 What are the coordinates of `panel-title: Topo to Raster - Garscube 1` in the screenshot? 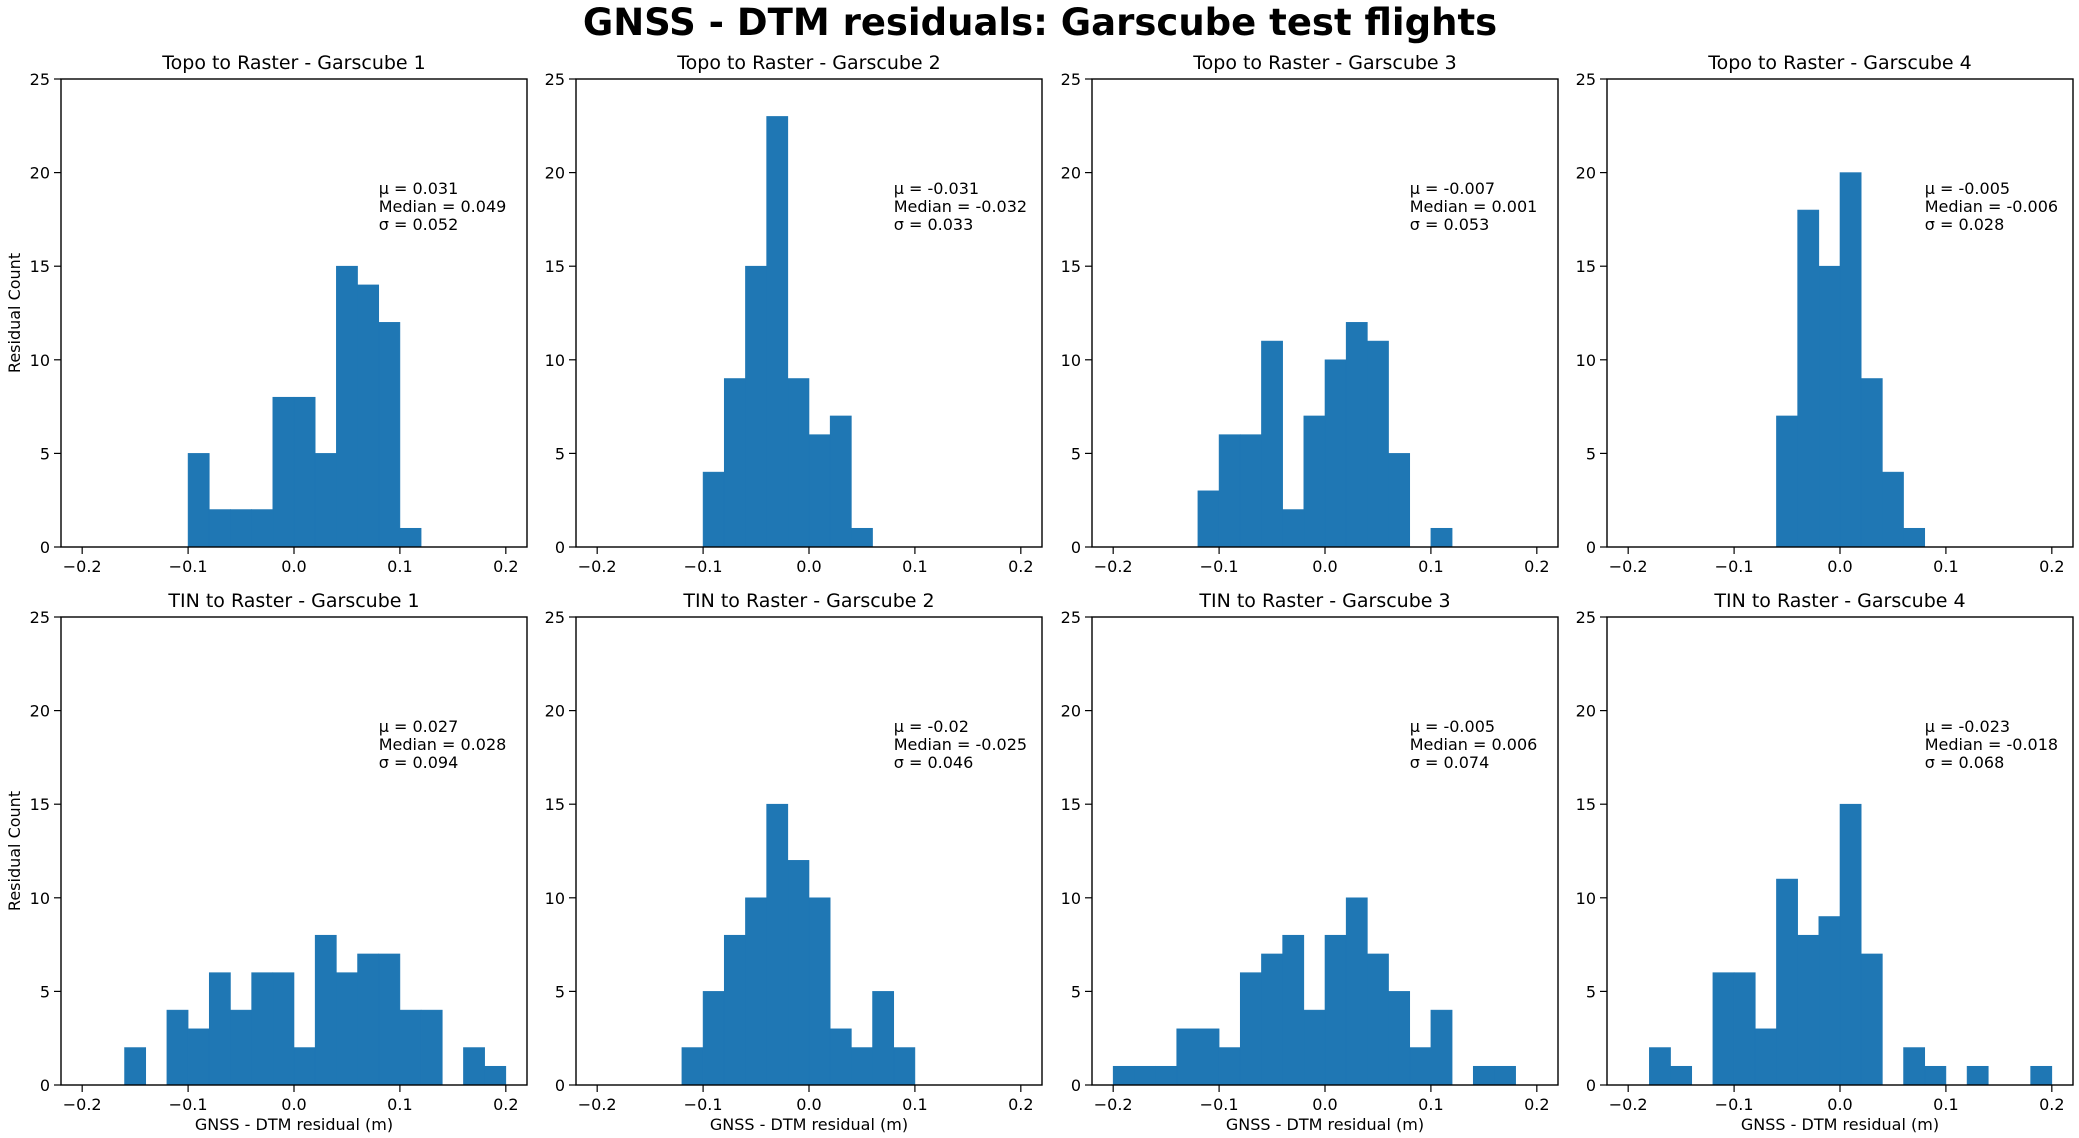 It's located at (293, 63).